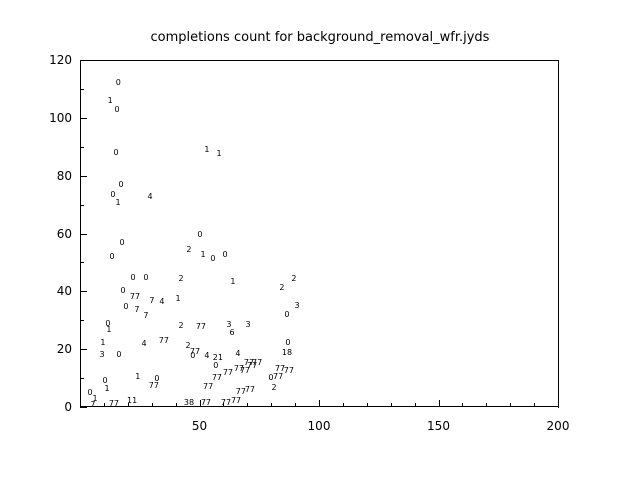 The height and width of the screenshot is (480, 640). What do you see at coordinates (319, 60) in the screenshot?
I see `plot-frame-top` at bounding box center [319, 60].